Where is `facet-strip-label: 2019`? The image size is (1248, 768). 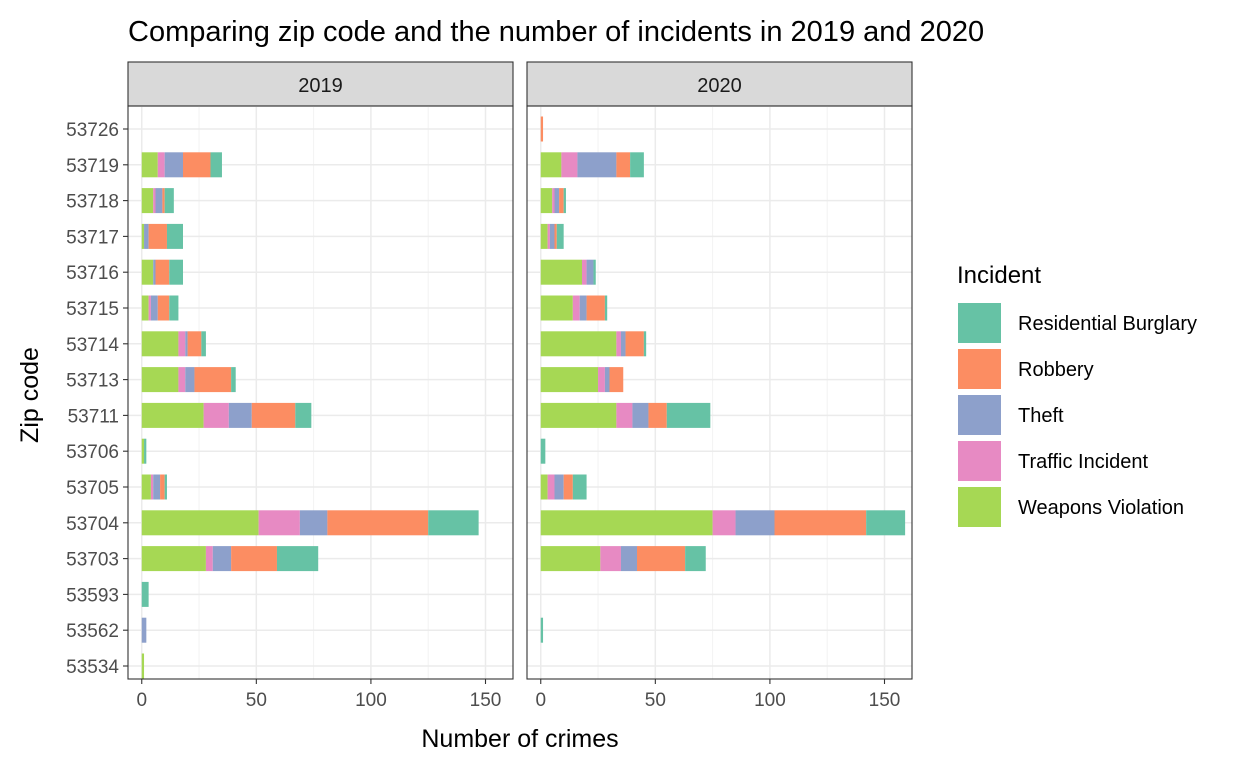
facet-strip-label: 2019 is located at coordinates (320, 86).